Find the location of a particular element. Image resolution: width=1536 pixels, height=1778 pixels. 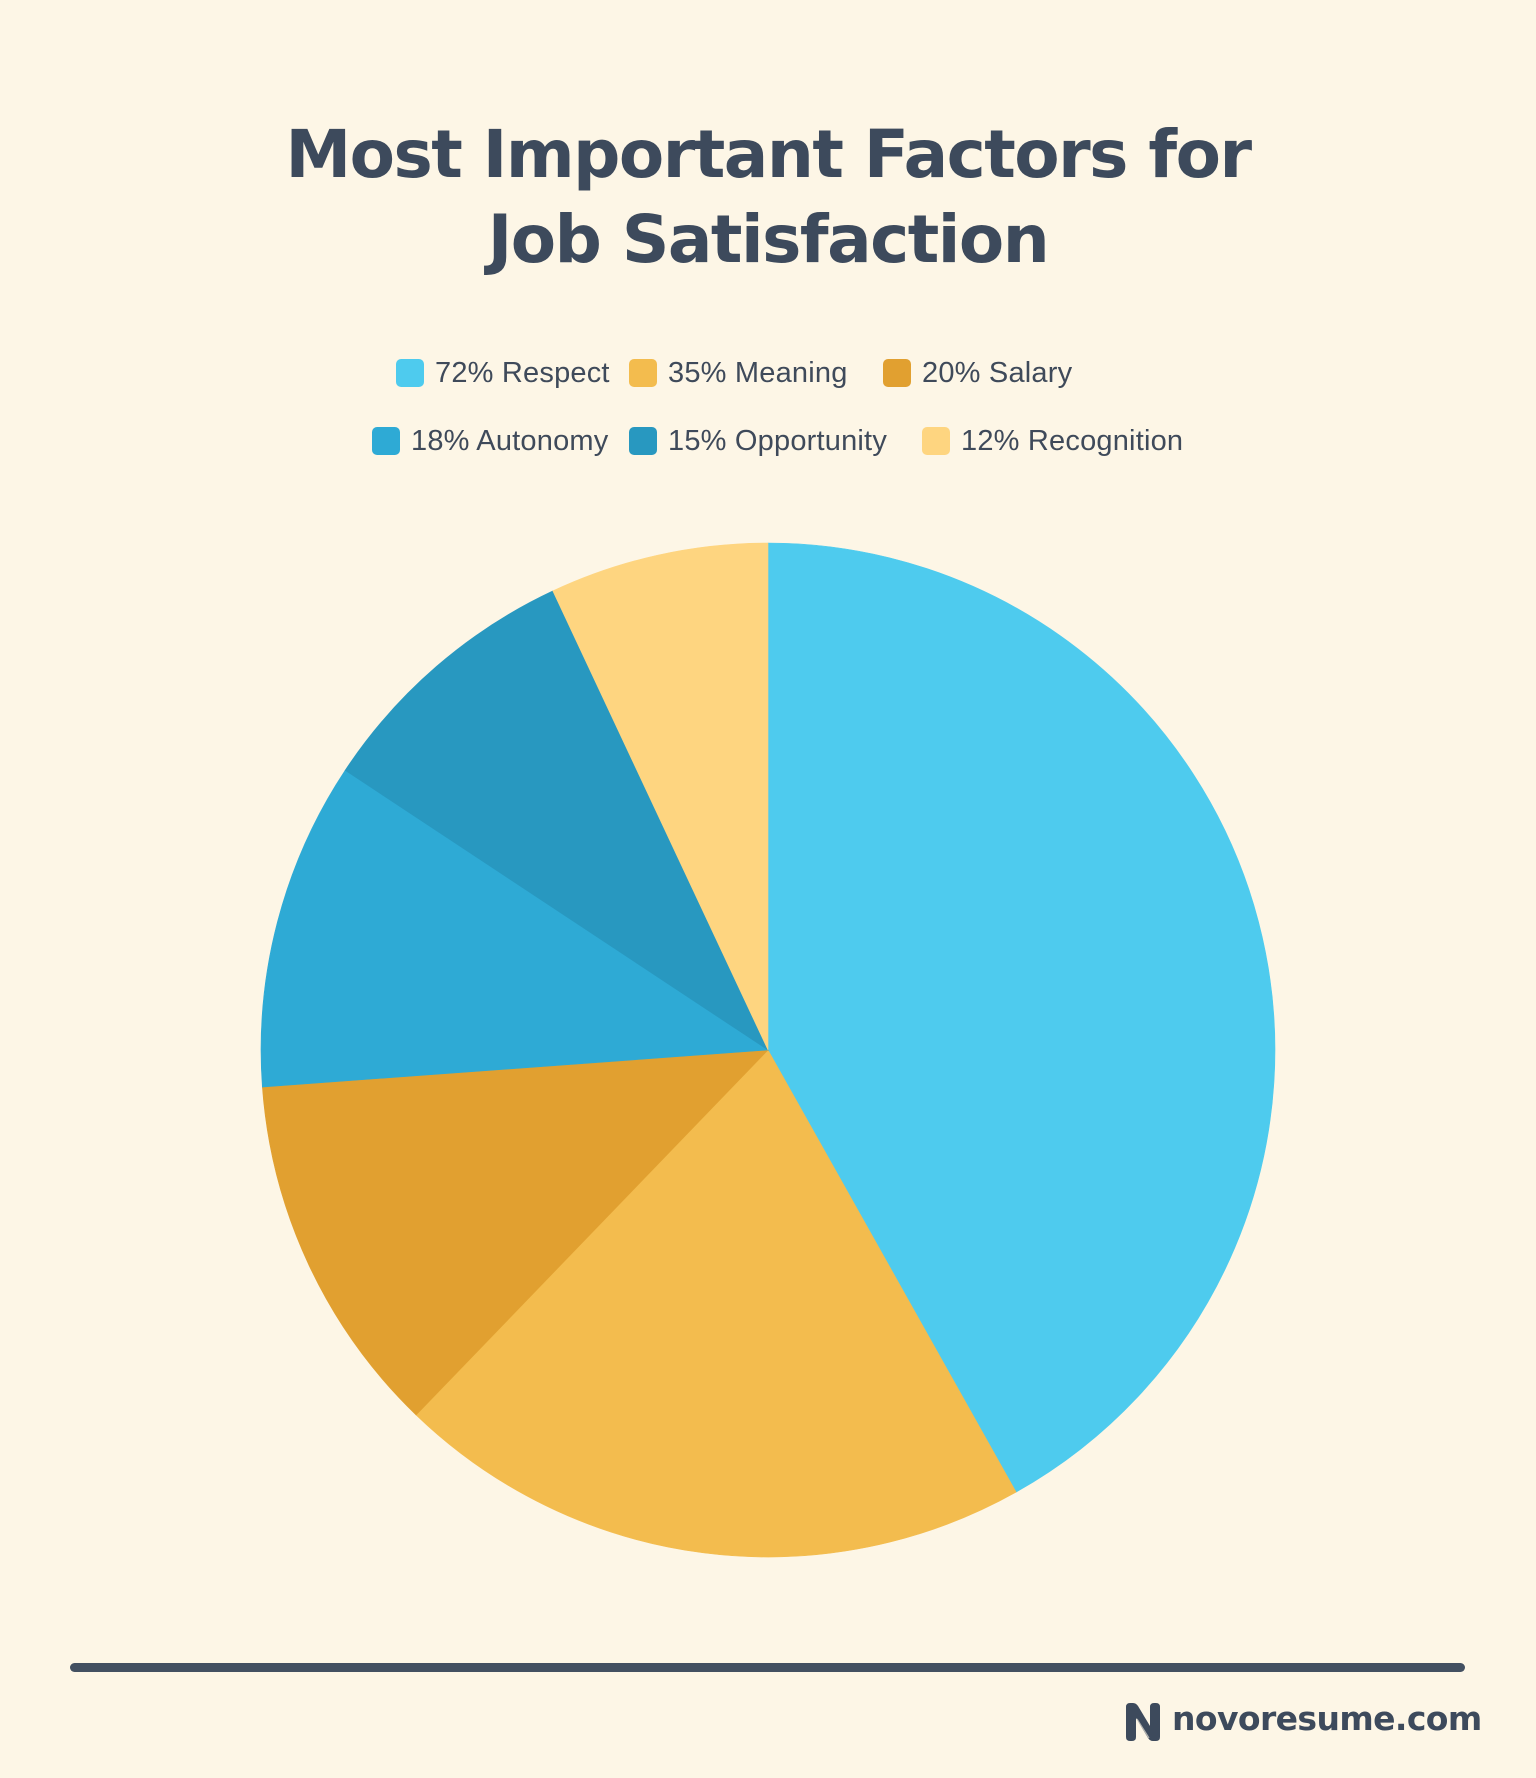

legend-item-meaning: 35% Meaning is located at coordinates (738, 373).